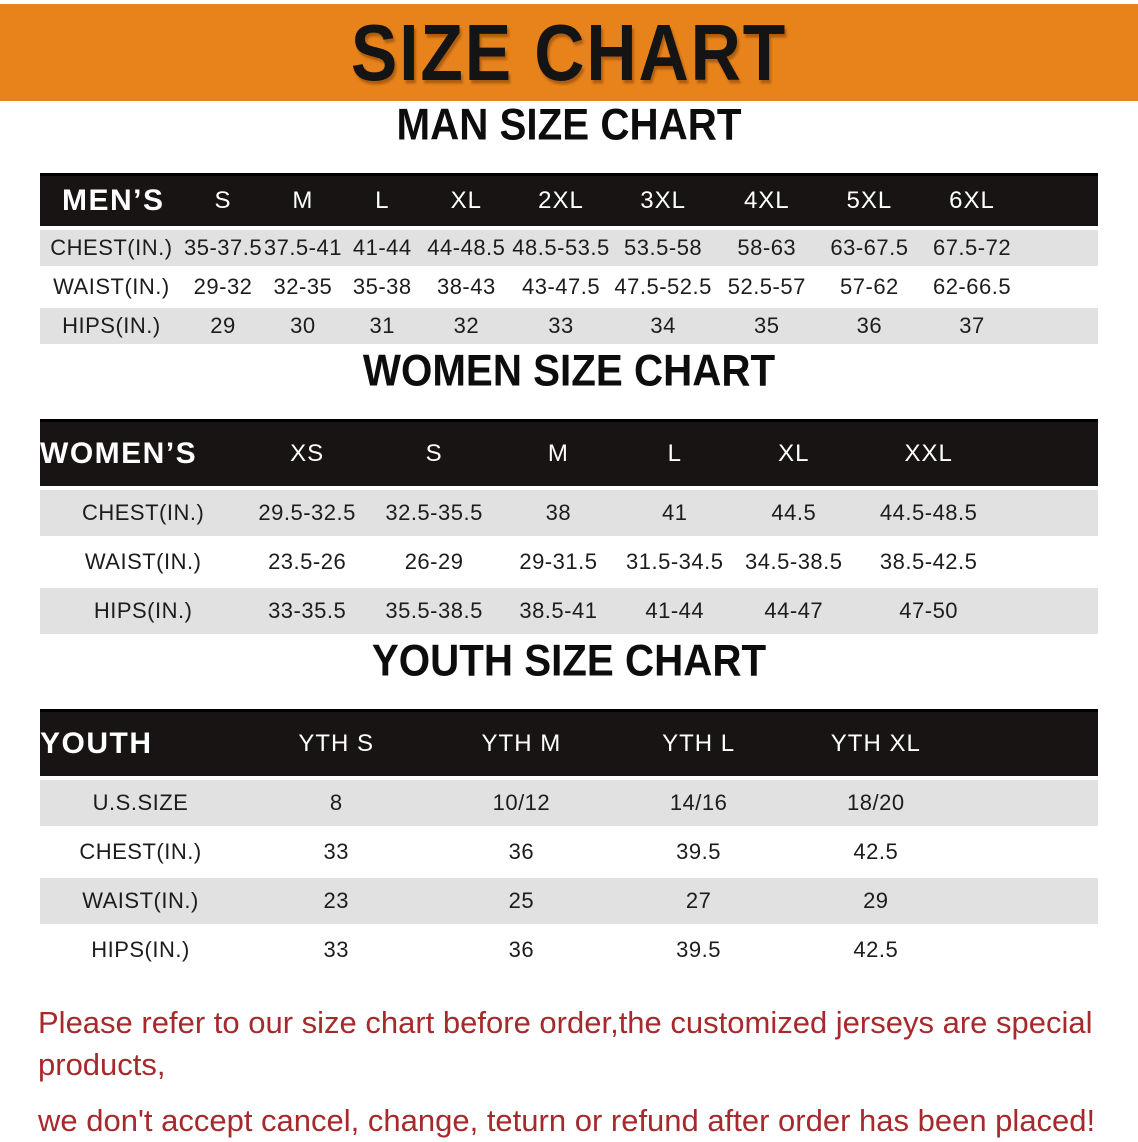 The width and height of the screenshot is (1138, 1142). What do you see at coordinates (928, 454) in the screenshot?
I see `size-header-cell: XXL` at bounding box center [928, 454].